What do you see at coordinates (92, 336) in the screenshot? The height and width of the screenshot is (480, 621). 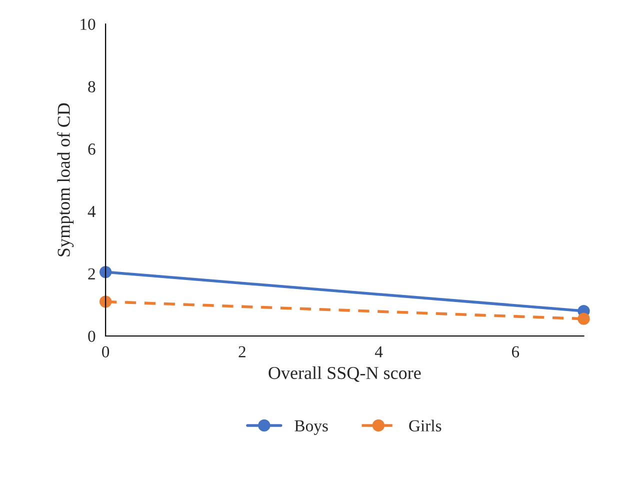 I see `y-tick-label: 0` at bounding box center [92, 336].